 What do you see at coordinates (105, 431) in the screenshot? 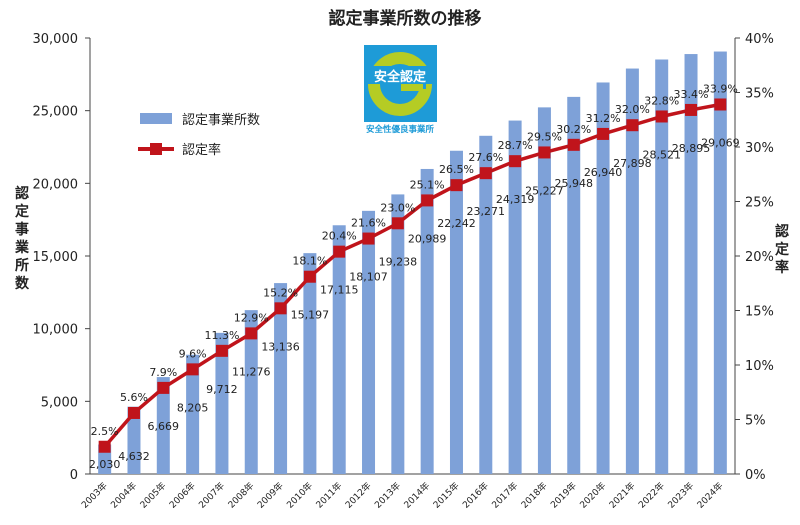
I see `rate-value-label: 2.5%` at bounding box center [105, 431].